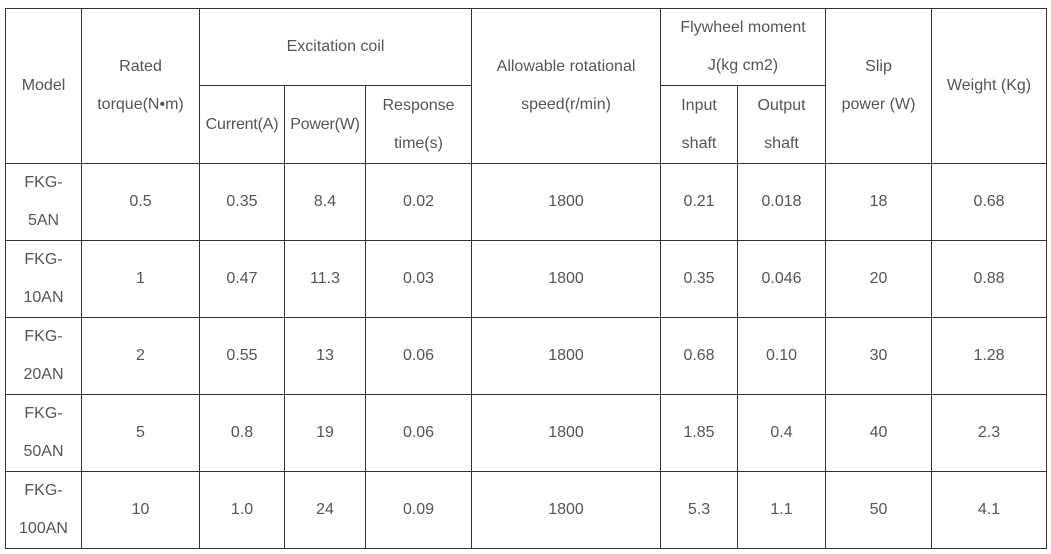 Image resolution: width=1051 pixels, height=554 pixels. Describe the element at coordinates (699, 433) in the screenshot. I see `cell-input: 1.85` at that location.